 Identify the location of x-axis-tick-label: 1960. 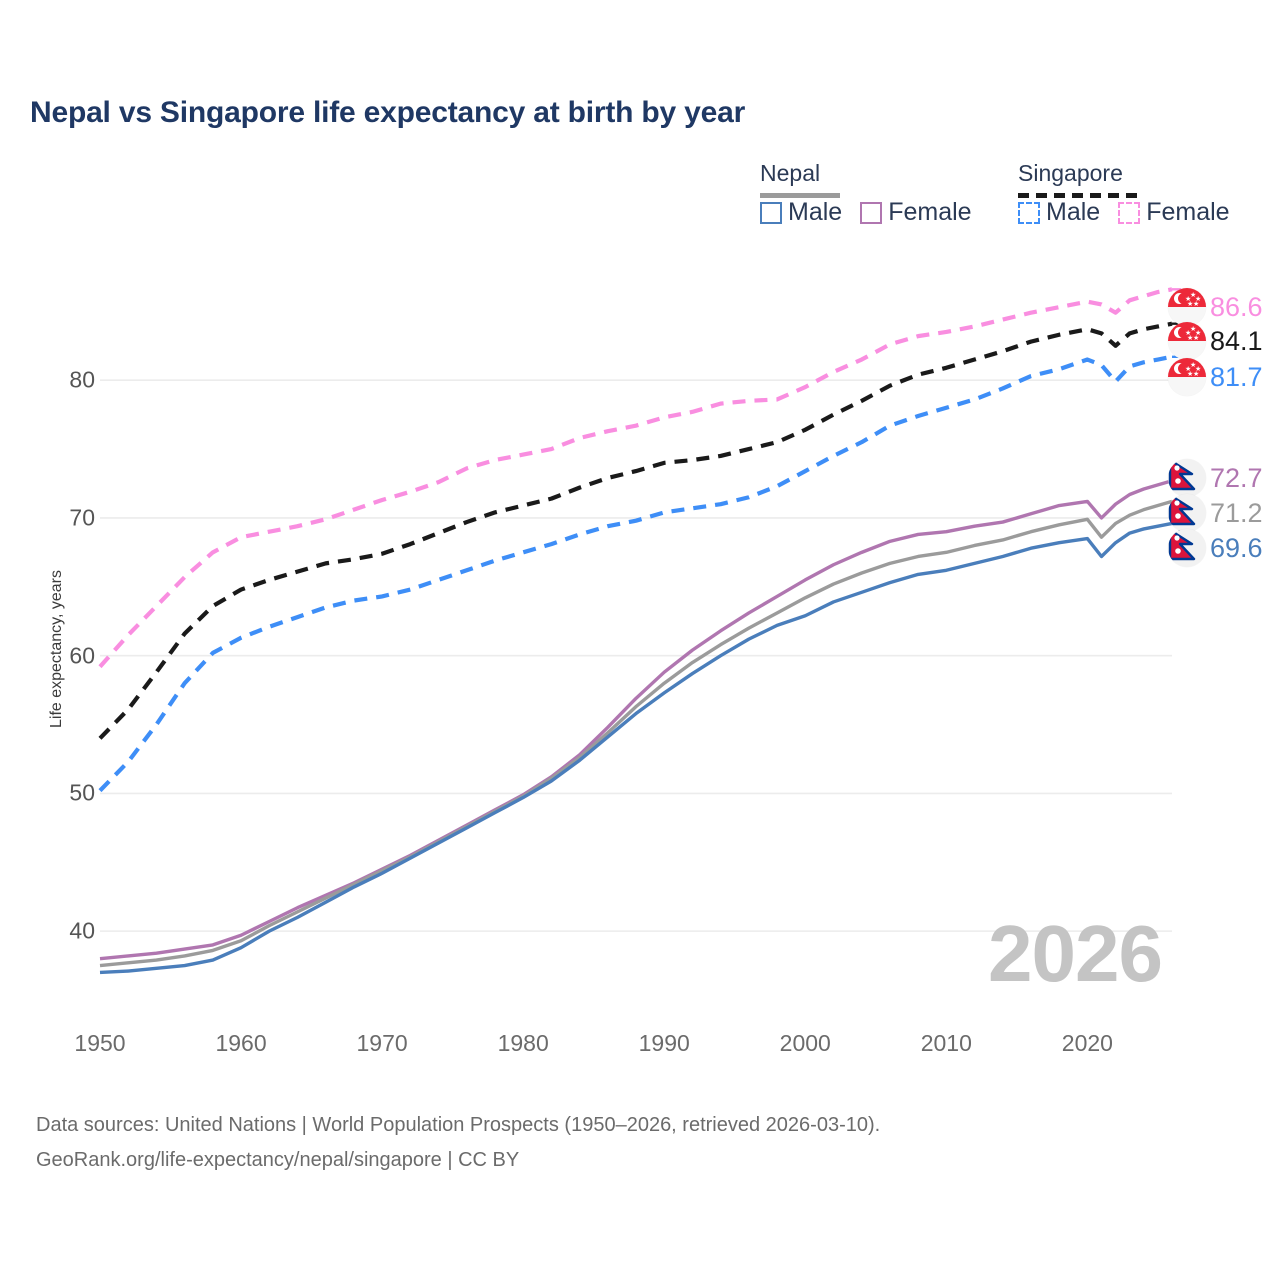
(241, 1043).